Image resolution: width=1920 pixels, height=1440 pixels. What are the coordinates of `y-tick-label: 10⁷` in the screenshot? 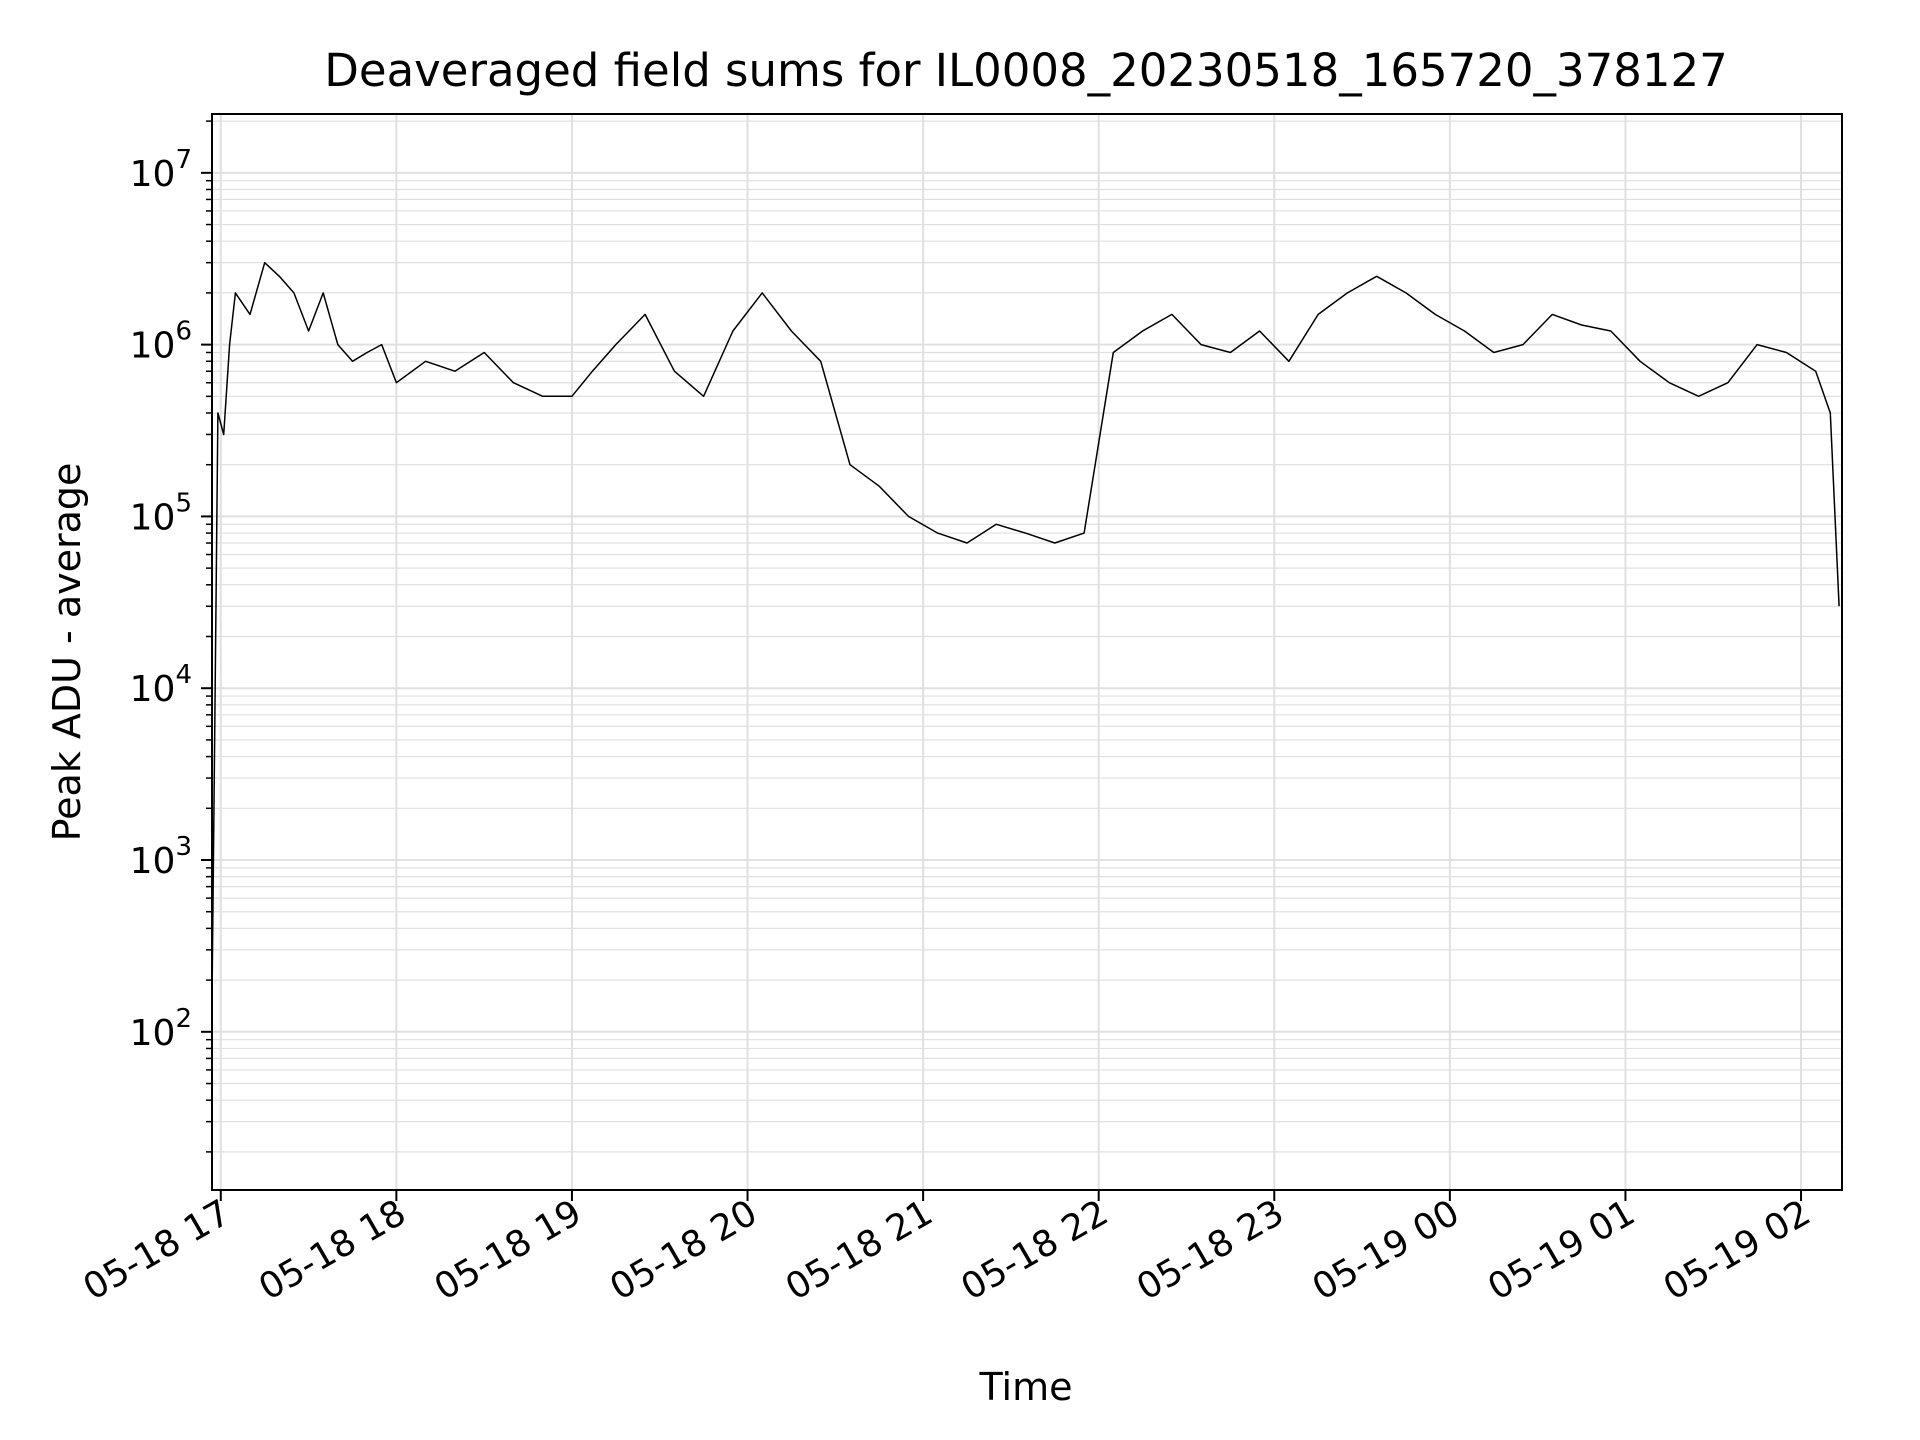 It's located at (161, 170).